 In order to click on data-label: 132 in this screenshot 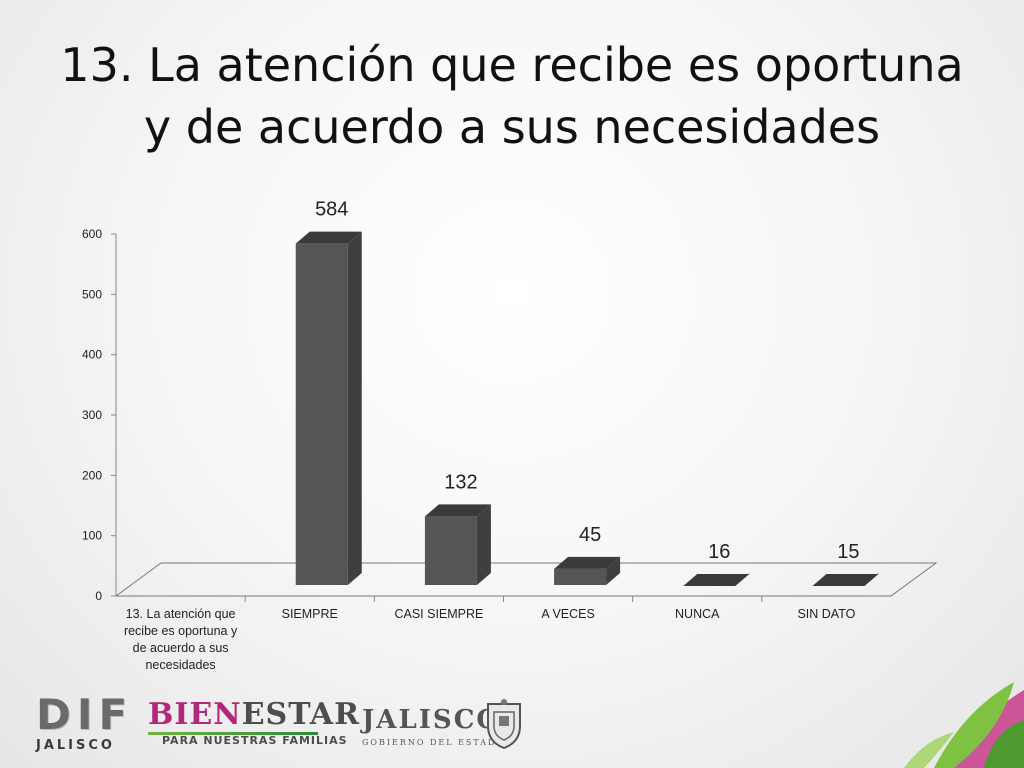, I will do `click(460, 482)`.